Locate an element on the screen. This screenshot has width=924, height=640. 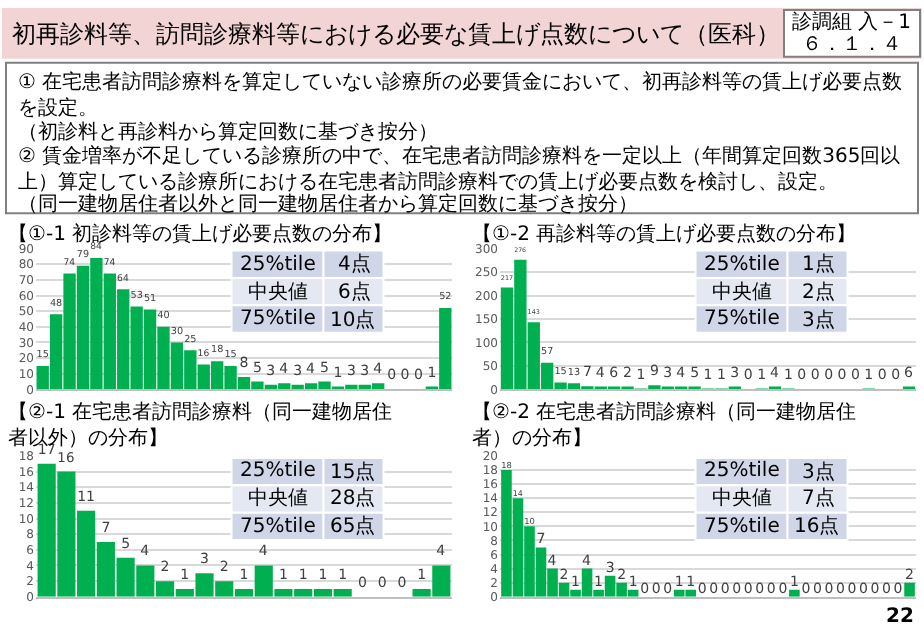
annotation: 2点 is located at coordinates (818, 292).